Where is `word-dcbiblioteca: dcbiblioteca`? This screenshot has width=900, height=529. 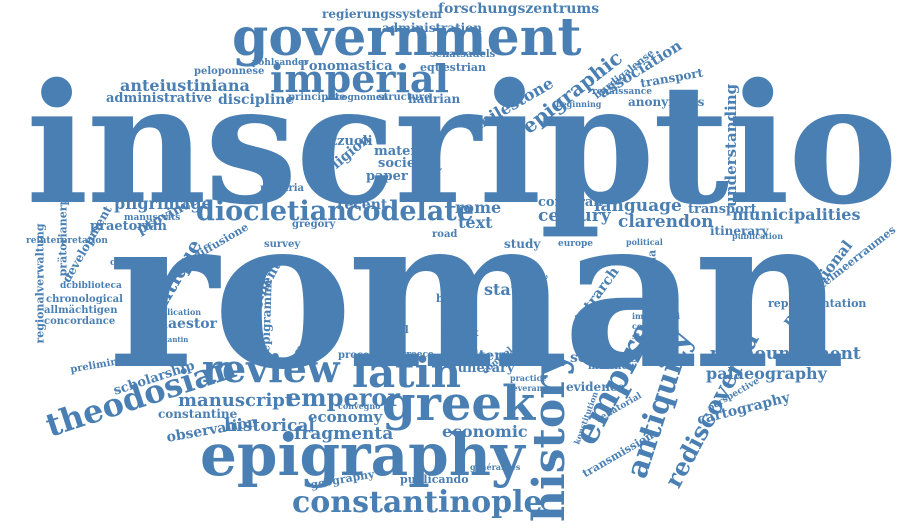 word-dcbiblioteca: dcbiblioteca is located at coordinates (91, 286).